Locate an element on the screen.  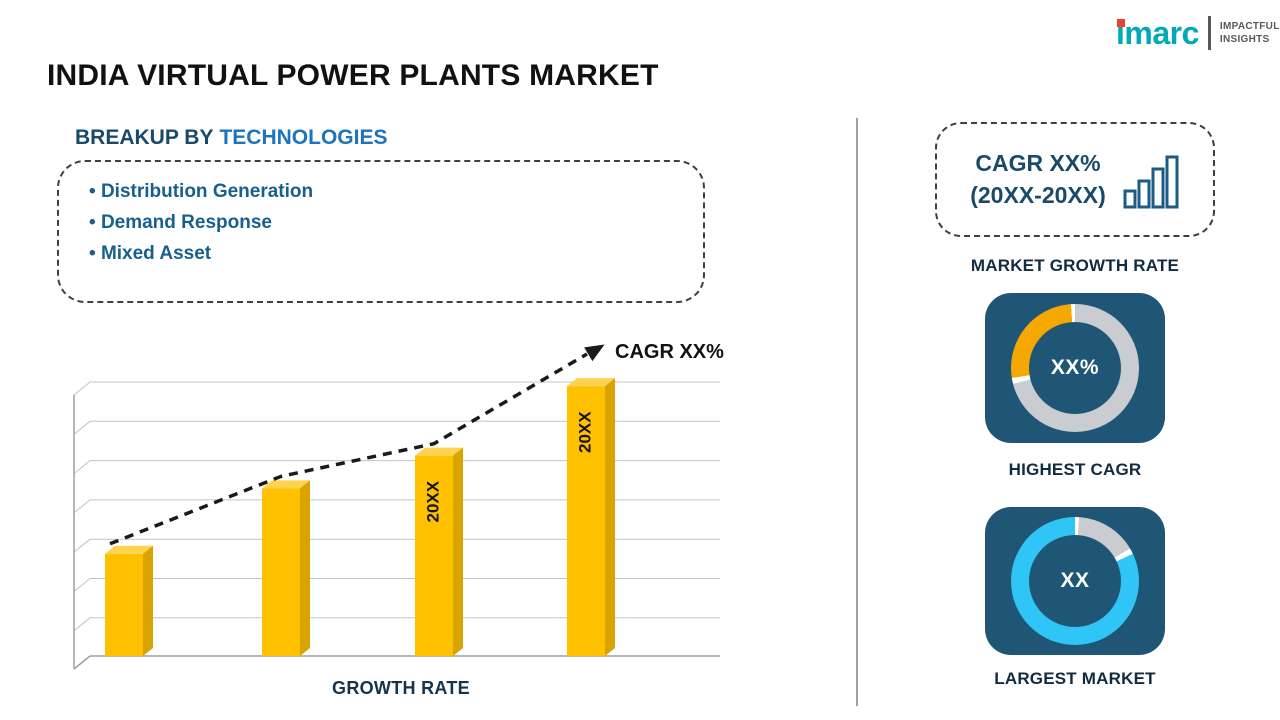
breakup-heading-prefix: BREAKUP BY is located at coordinates (144, 137).